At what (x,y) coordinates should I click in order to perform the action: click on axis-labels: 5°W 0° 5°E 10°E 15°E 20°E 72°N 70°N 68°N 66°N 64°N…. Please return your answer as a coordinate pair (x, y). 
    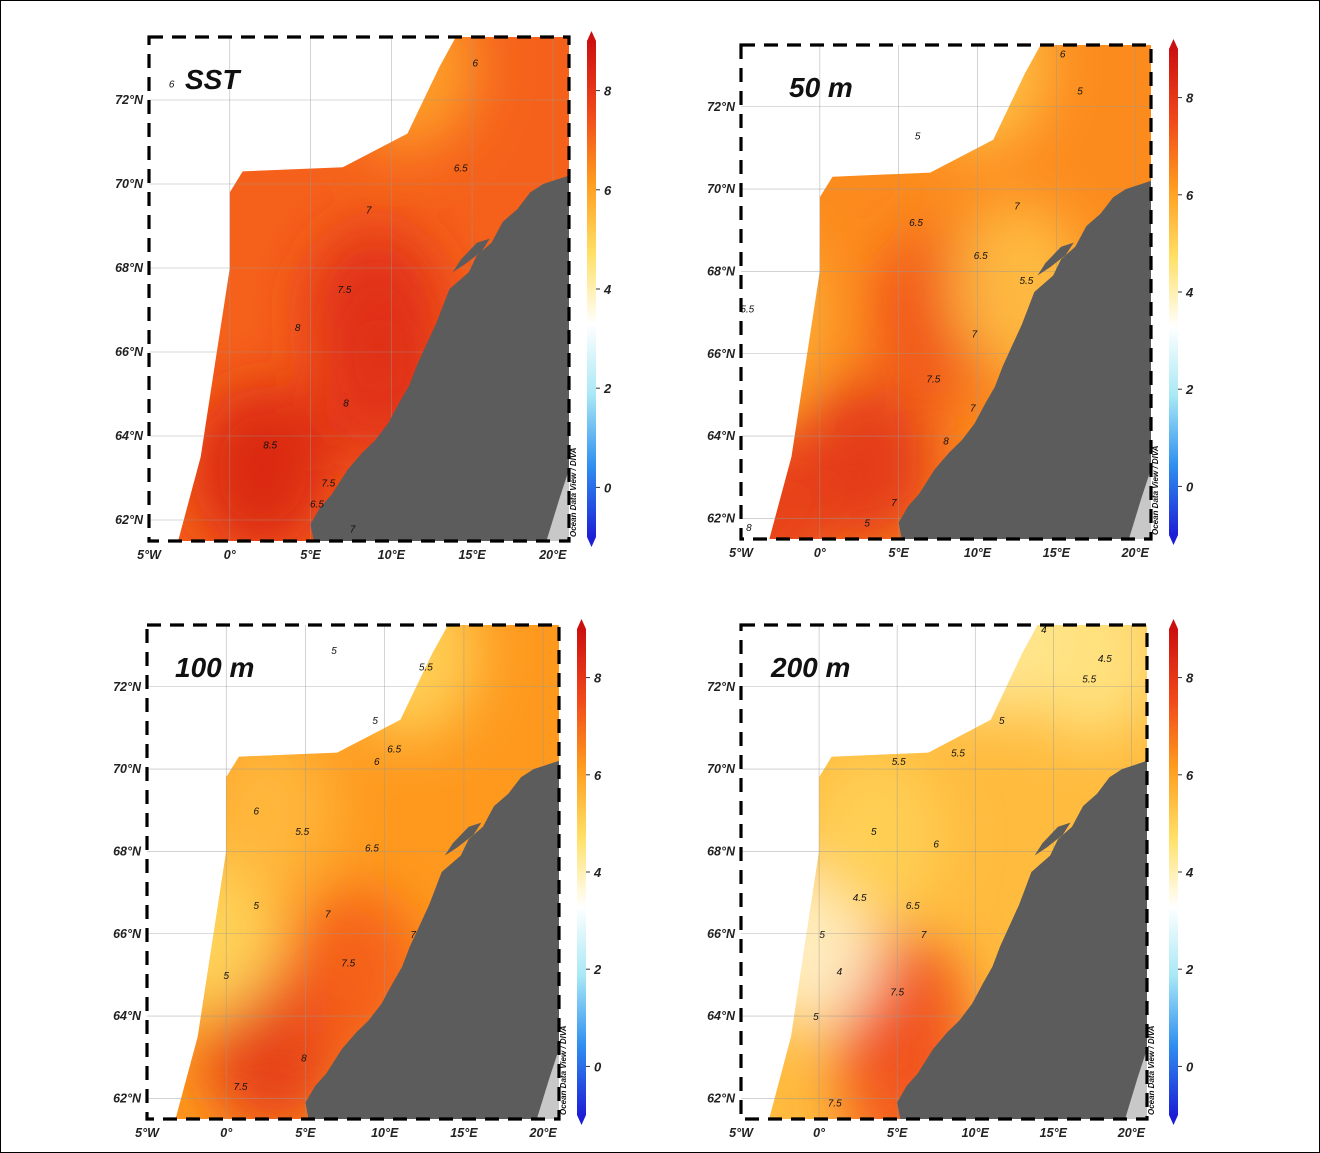
    Looking at the image, I should click on (335, 910).